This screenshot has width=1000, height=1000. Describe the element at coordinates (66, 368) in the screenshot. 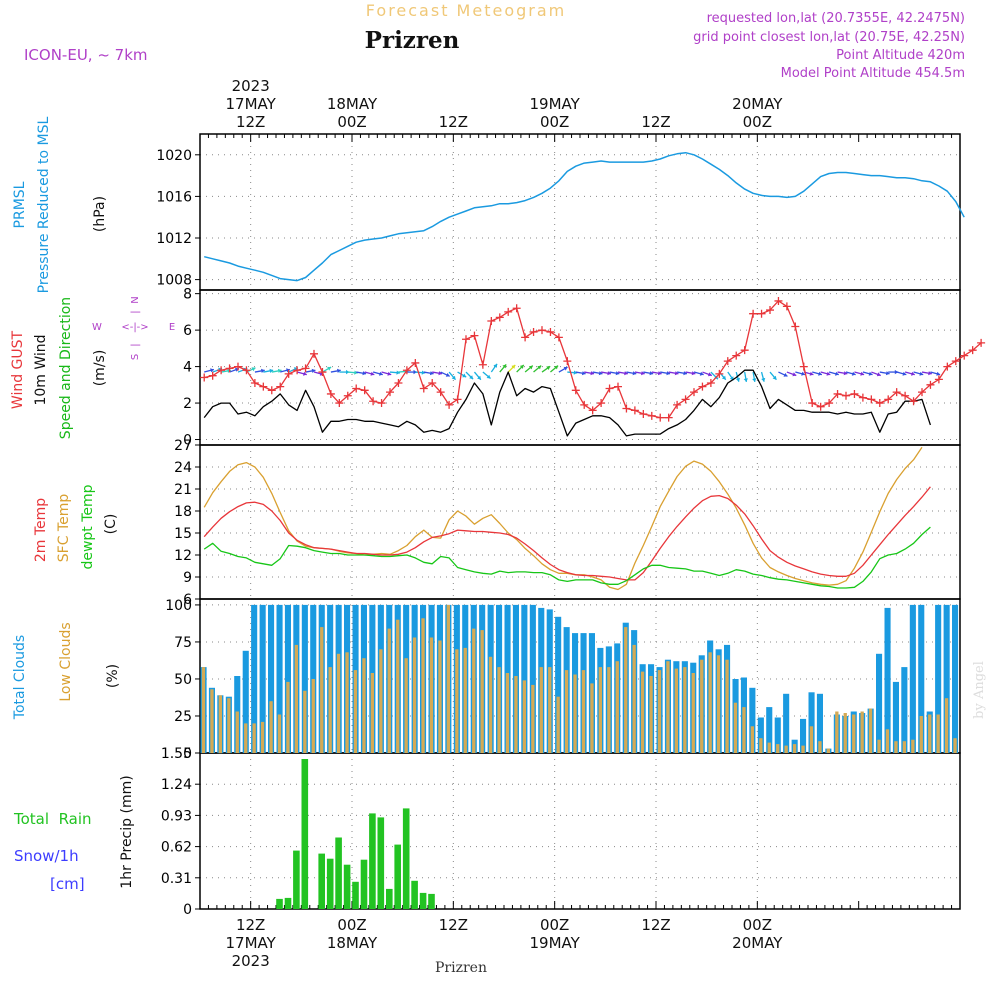

I see `wind-direction-label: Speed and Direction` at that location.